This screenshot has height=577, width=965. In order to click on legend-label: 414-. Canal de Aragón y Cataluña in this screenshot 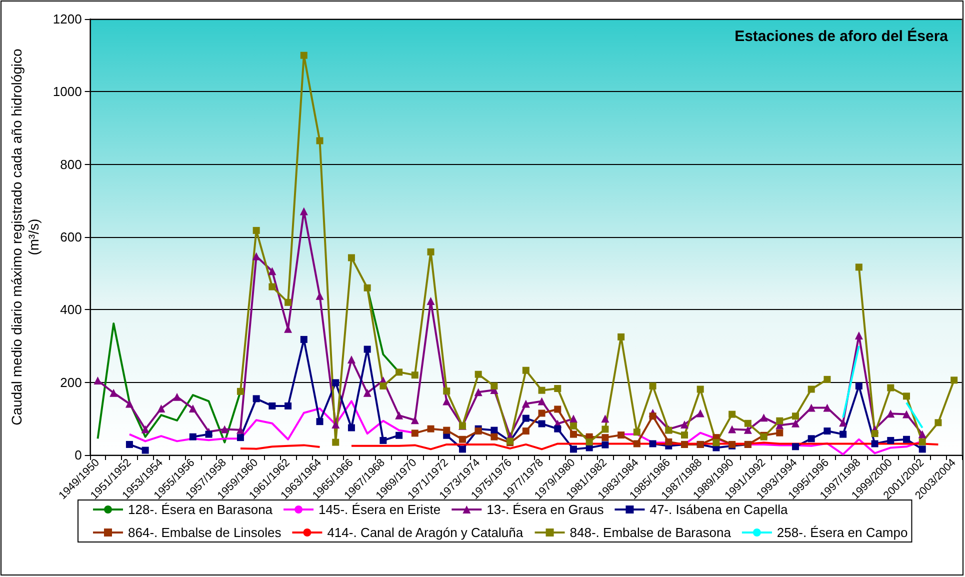, I will do `click(425, 532)`.